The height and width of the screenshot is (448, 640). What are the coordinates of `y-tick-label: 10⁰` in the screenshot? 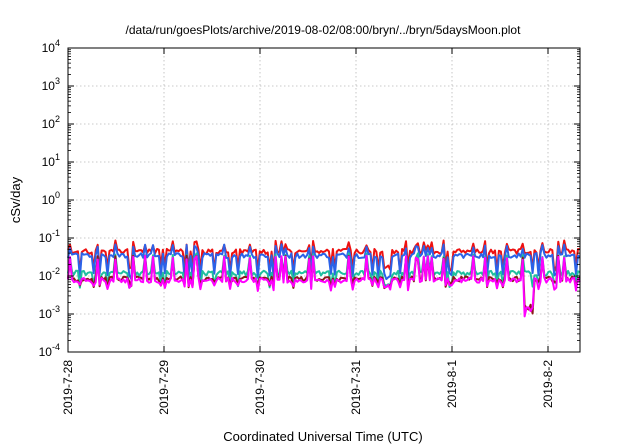 It's located at (51, 198).